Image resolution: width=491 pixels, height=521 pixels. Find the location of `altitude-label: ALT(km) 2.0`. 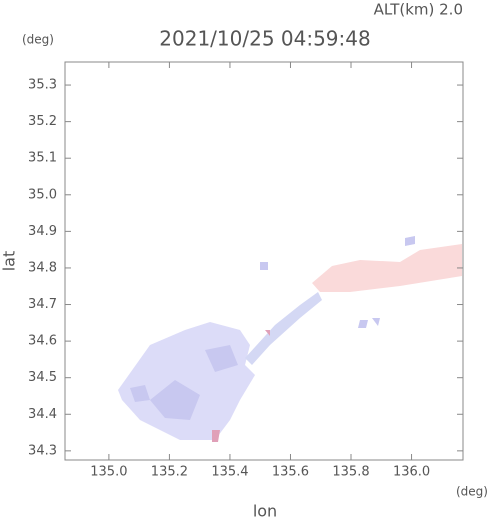

altitude-label: ALT(km) 2.0 is located at coordinates (418, 10).